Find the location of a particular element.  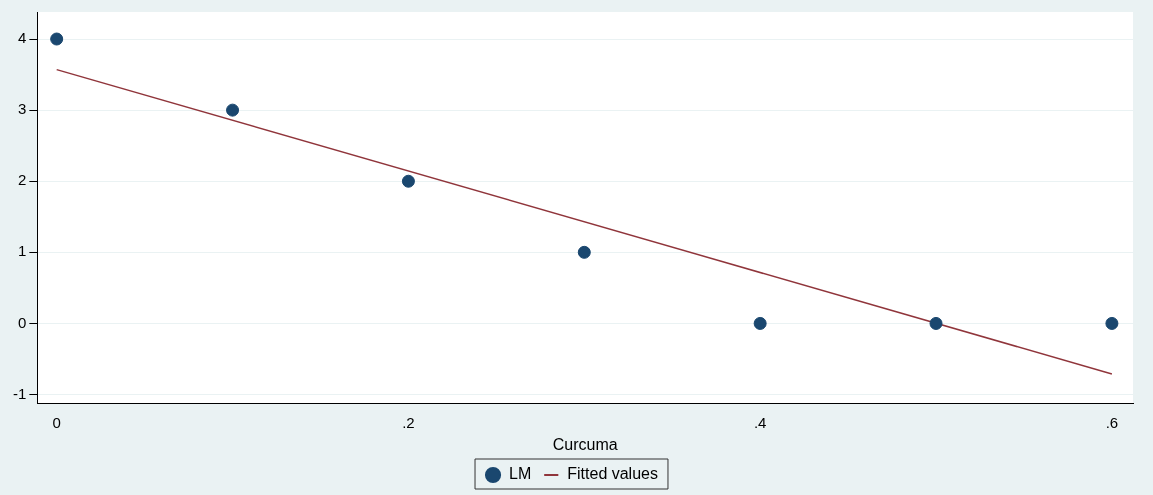

y-tick-label: 2 is located at coordinates (22, 180).